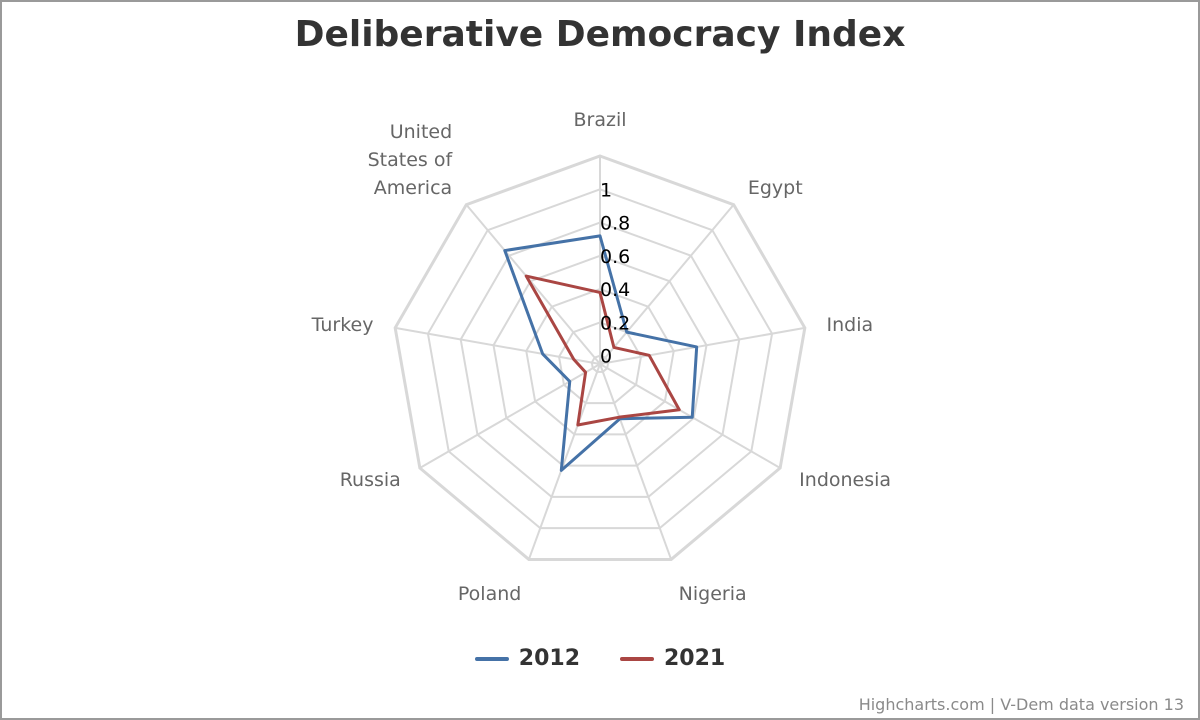 This screenshot has width=1200, height=720. I want to click on legend-item-2021: 2021, so click(672, 658).